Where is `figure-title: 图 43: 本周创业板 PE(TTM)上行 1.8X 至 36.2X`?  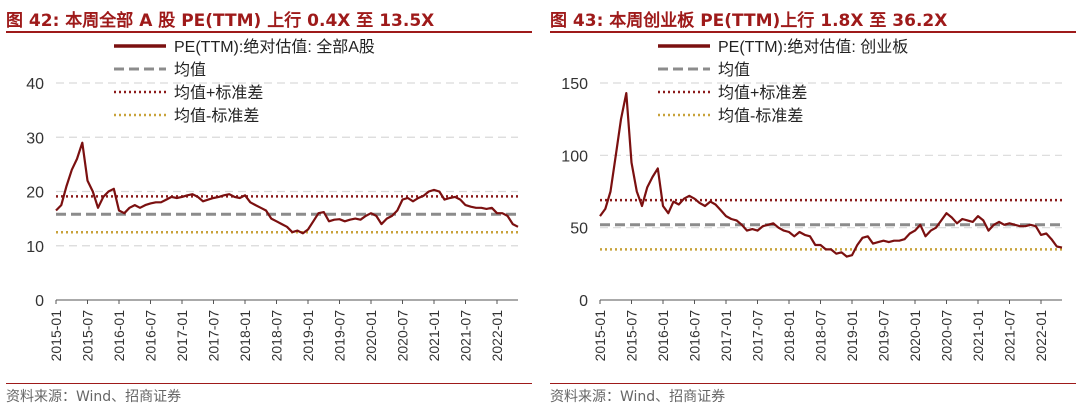 figure-title: 图 43: 本周创业板 PE(TTM)上行 1.8X 至 36.2X is located at coordinates (748, 18).